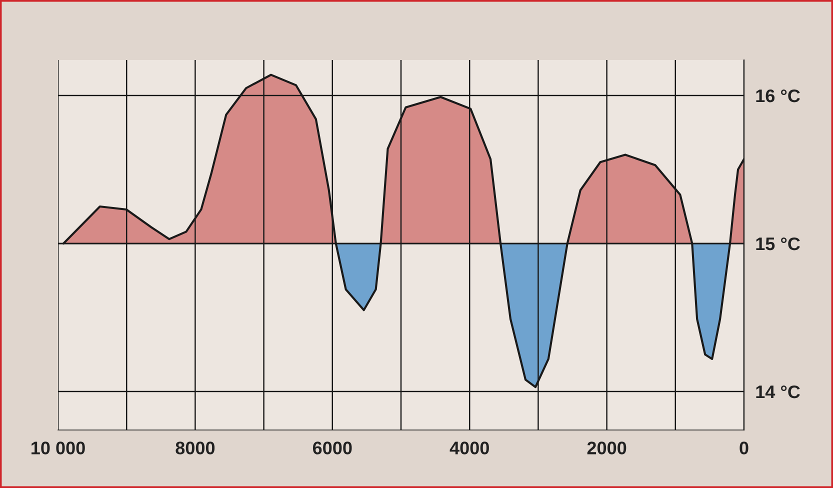 The width and height of the screenshot is (833, 488). What do you see at coordinates (778, 95) in the screenshot?
I see `y-tick-label: 16 °C` at bounding box center [778, 95].